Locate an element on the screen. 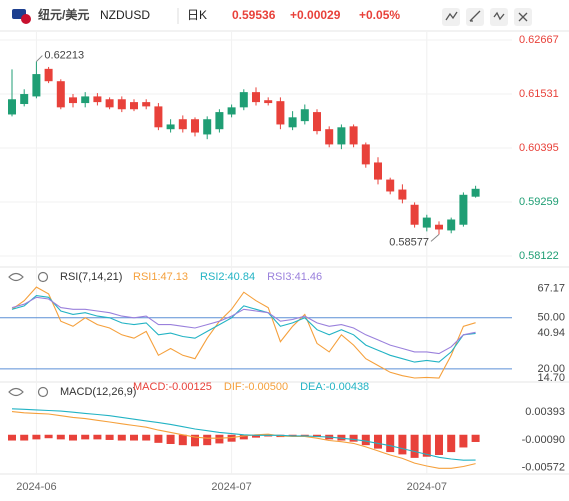 The image size is (569, 501). panel-icons is located at coordinates (28, 334).